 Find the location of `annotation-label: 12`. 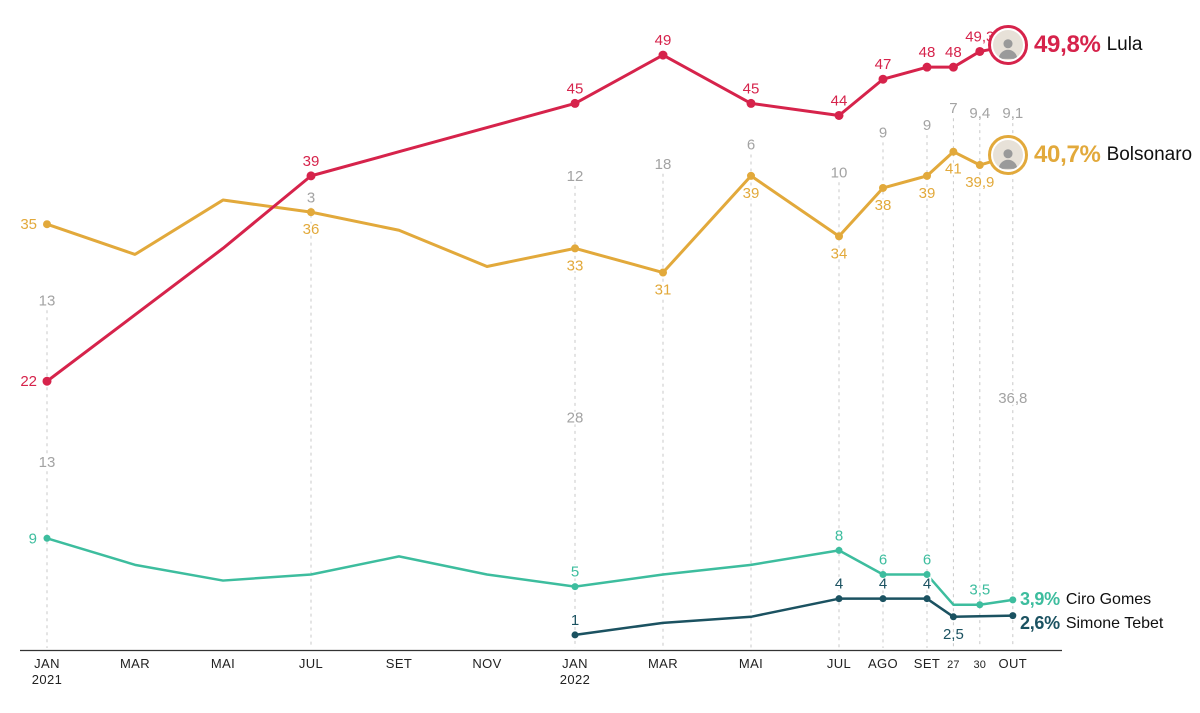

annotation-label: 12 is located at coordinates (575, 176).